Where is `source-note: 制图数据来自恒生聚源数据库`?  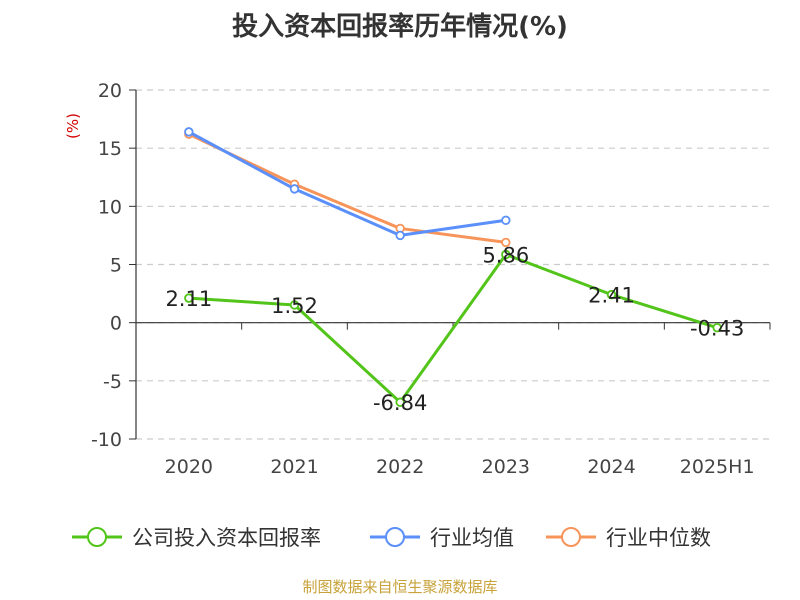
source-note: 制图数据来自恒生聚源数据库 is located at coordinates (400, 587).